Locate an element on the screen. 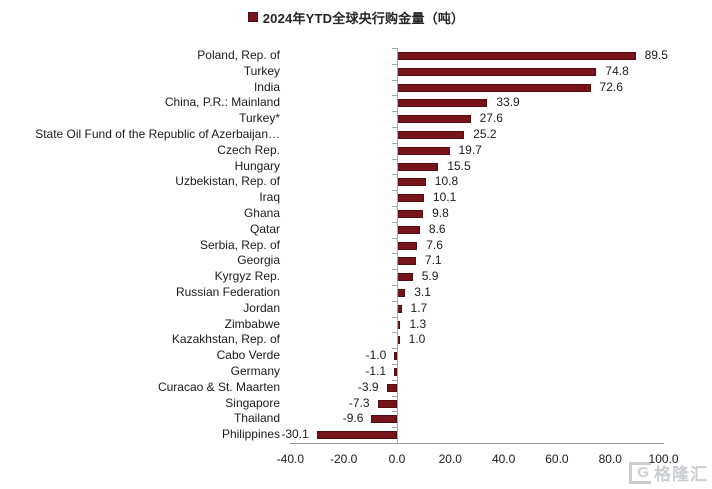 This screenshot has width=712, height=489. value-label: 3.1 is located at coordinates (422, 292).